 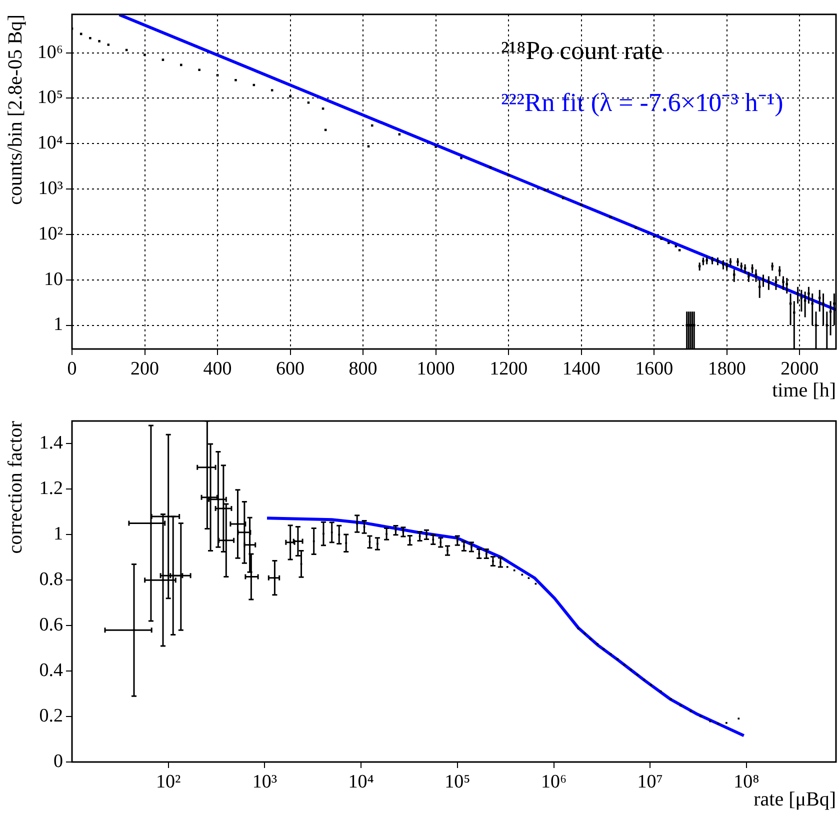 I want to click on x-tick-label: 200, so click(x=145, y=369).